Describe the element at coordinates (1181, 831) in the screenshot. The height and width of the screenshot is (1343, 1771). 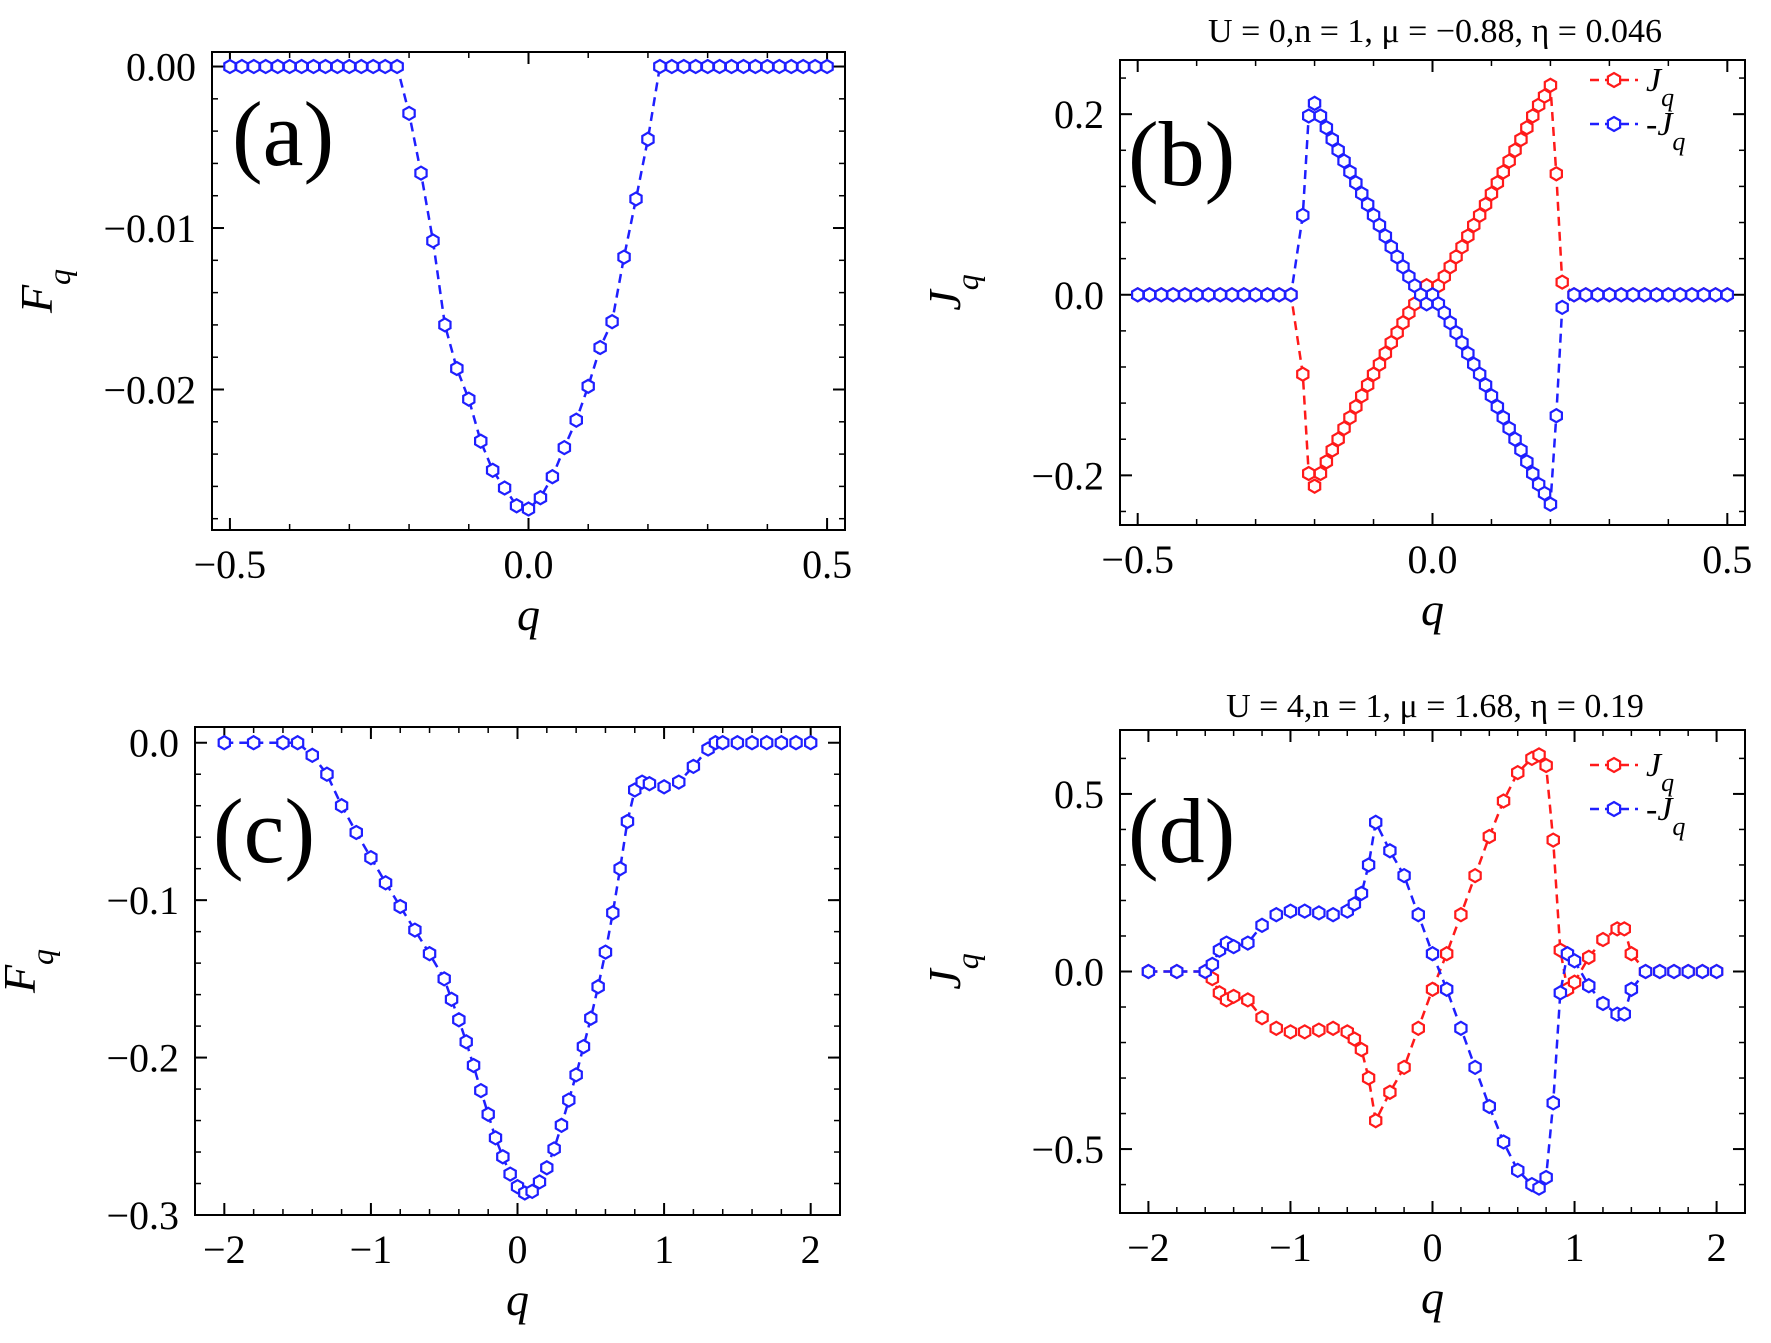
I see `panel-letter: (d)` at that location.